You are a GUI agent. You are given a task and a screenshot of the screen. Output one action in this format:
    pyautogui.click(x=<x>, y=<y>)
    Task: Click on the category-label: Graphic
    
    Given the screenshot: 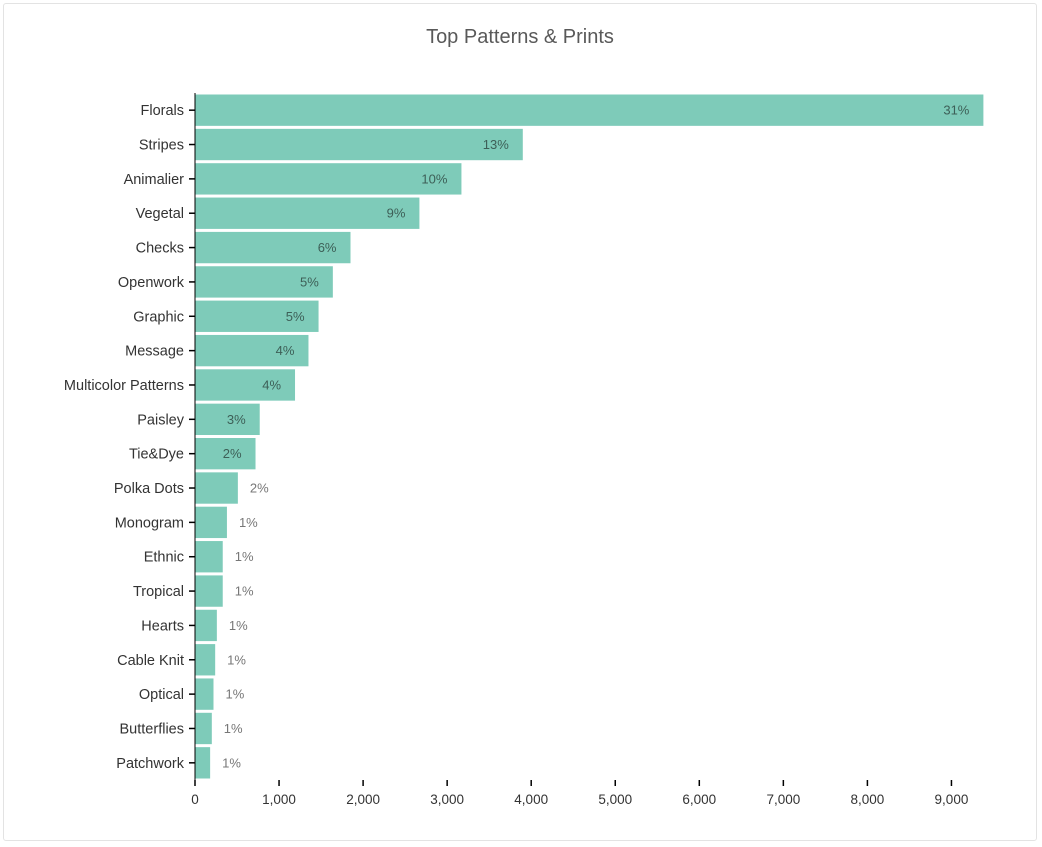 What is the action you would take?
    pyautogui.click(x=158, y=317)
    